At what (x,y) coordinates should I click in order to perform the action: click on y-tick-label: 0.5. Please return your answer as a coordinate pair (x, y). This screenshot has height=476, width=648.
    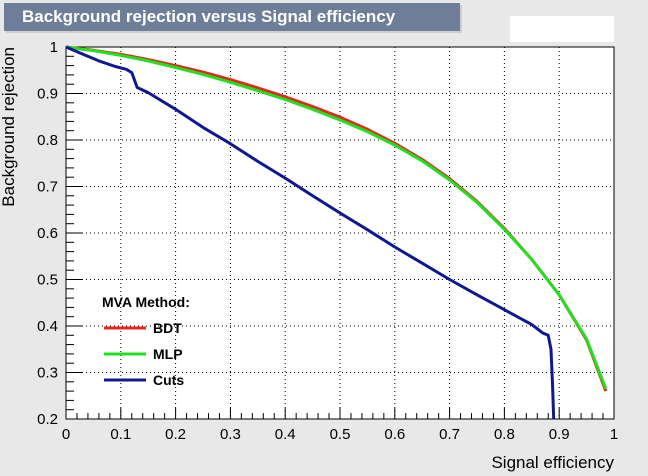
    Looking at the image, I should click on (47, 280).